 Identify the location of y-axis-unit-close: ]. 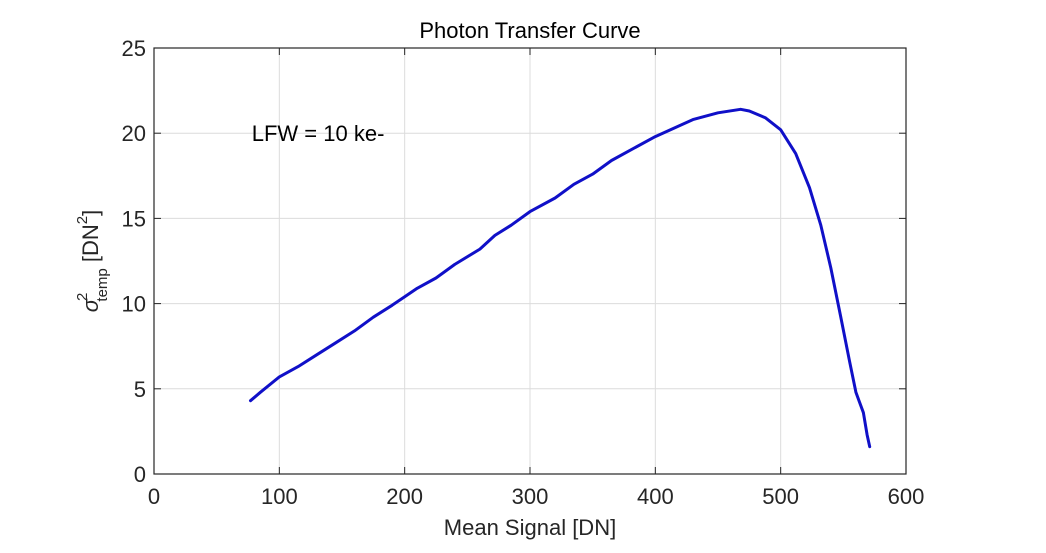
(90, 213).